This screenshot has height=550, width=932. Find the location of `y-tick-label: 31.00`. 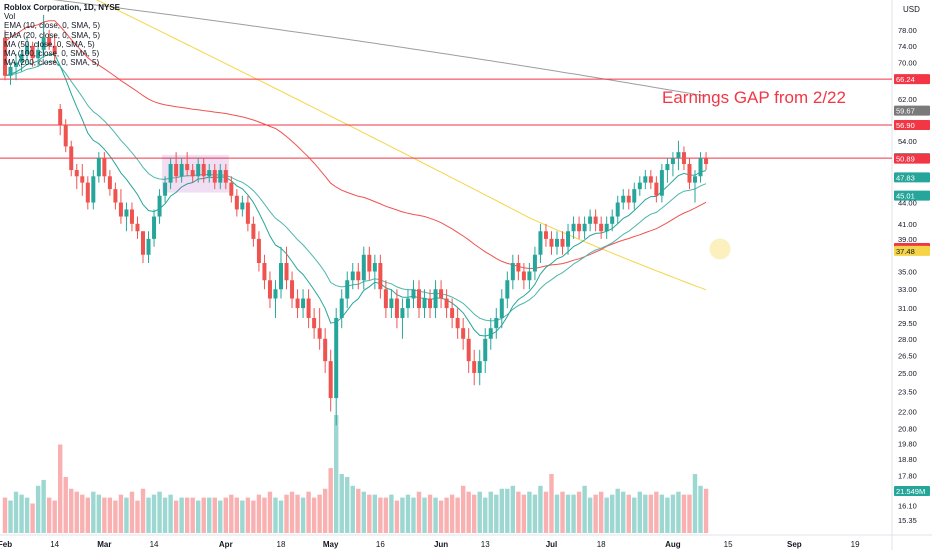

y-tick-label: 31.00 is located at coordinates (907, 308).